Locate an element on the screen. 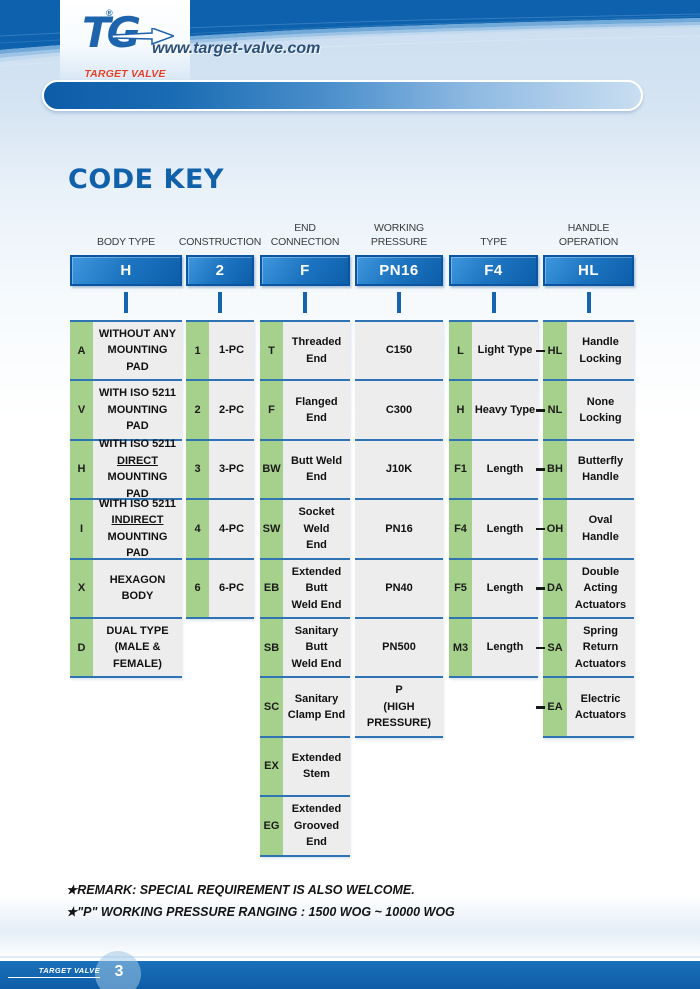 Image resolution: width=700 pixels, height=989 pixels. row-desc: WITHOUT ANY MOUNTING PAD is located at coordinates (137, 351).